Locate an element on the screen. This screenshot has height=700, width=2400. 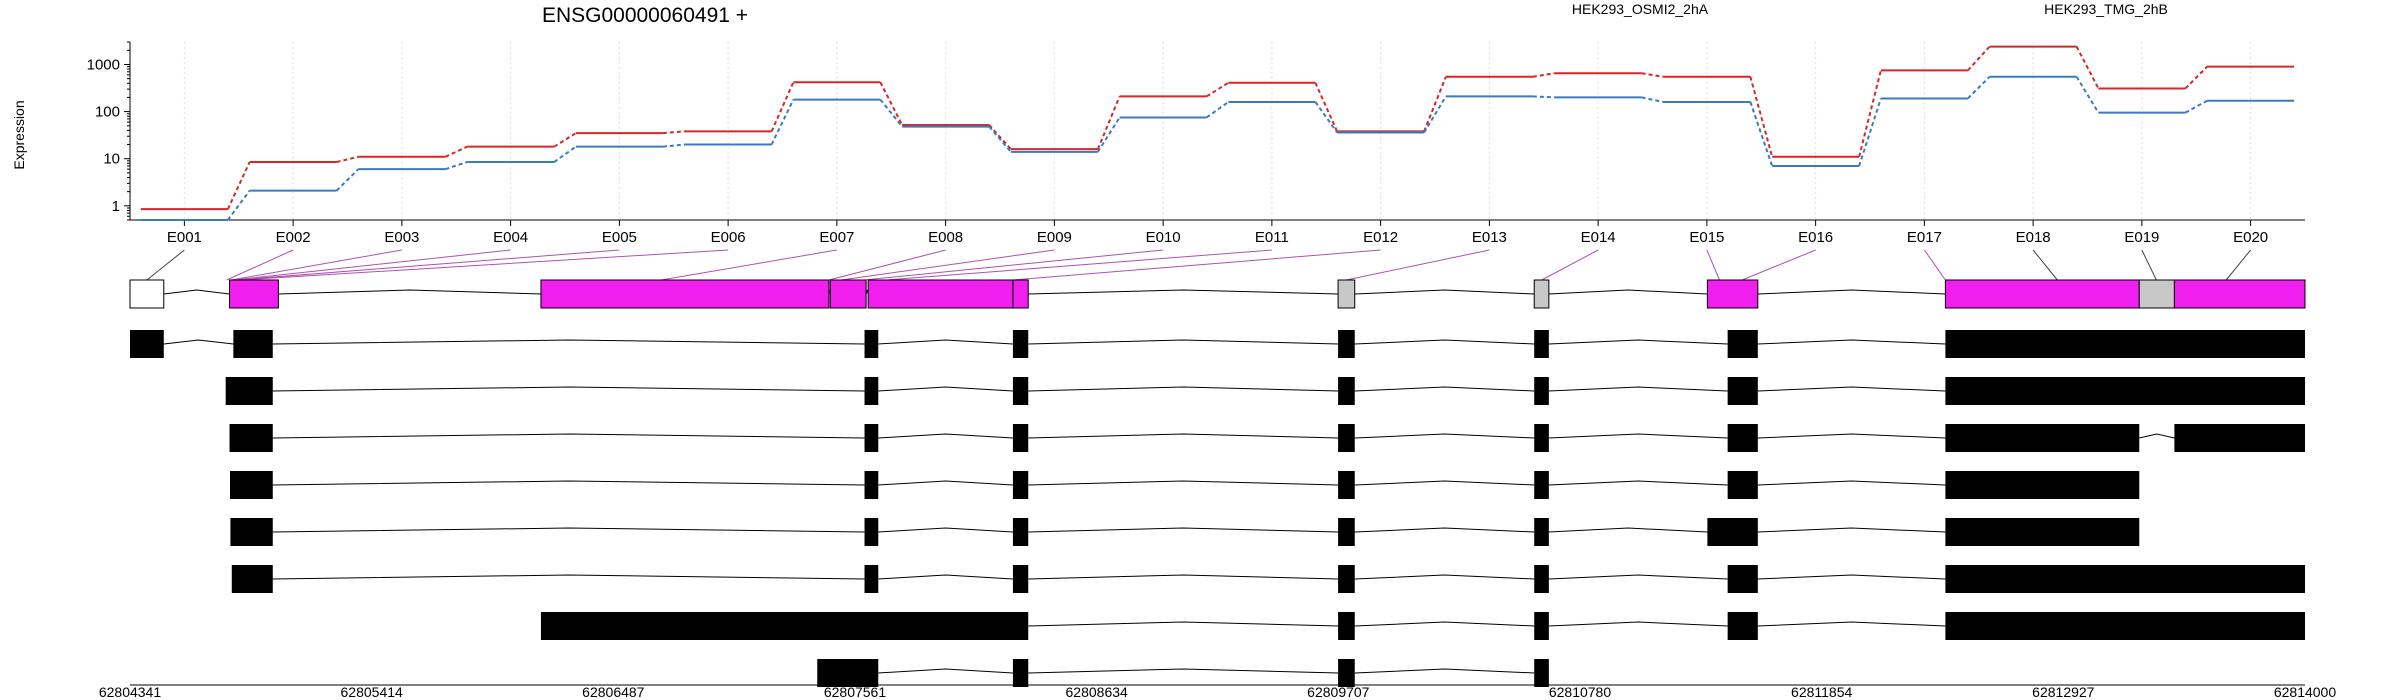
exon-label: E018 is located at coordinates (2033, 237).